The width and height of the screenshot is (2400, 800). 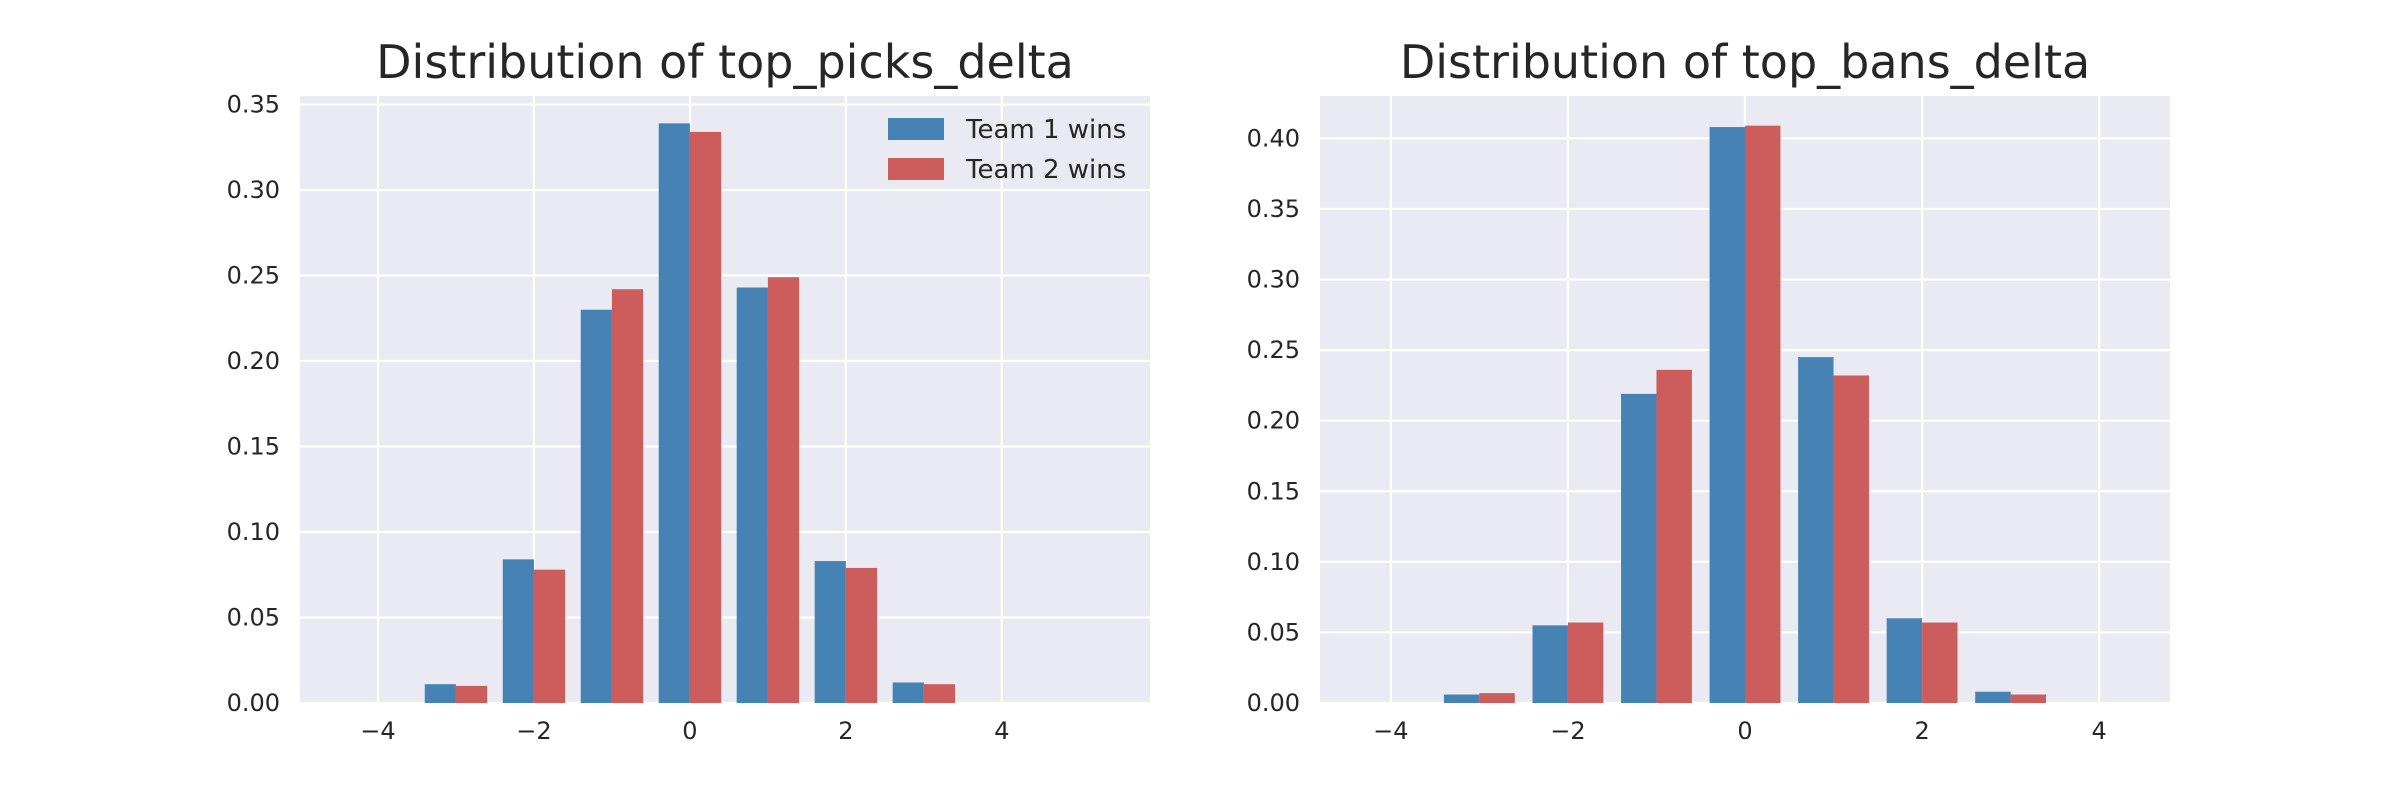 What do you see at coordinates (1745, 62) in the screenshot?
I see `chart-title: Distribution of top_bans_delta` at bounding box center [1745, 62].